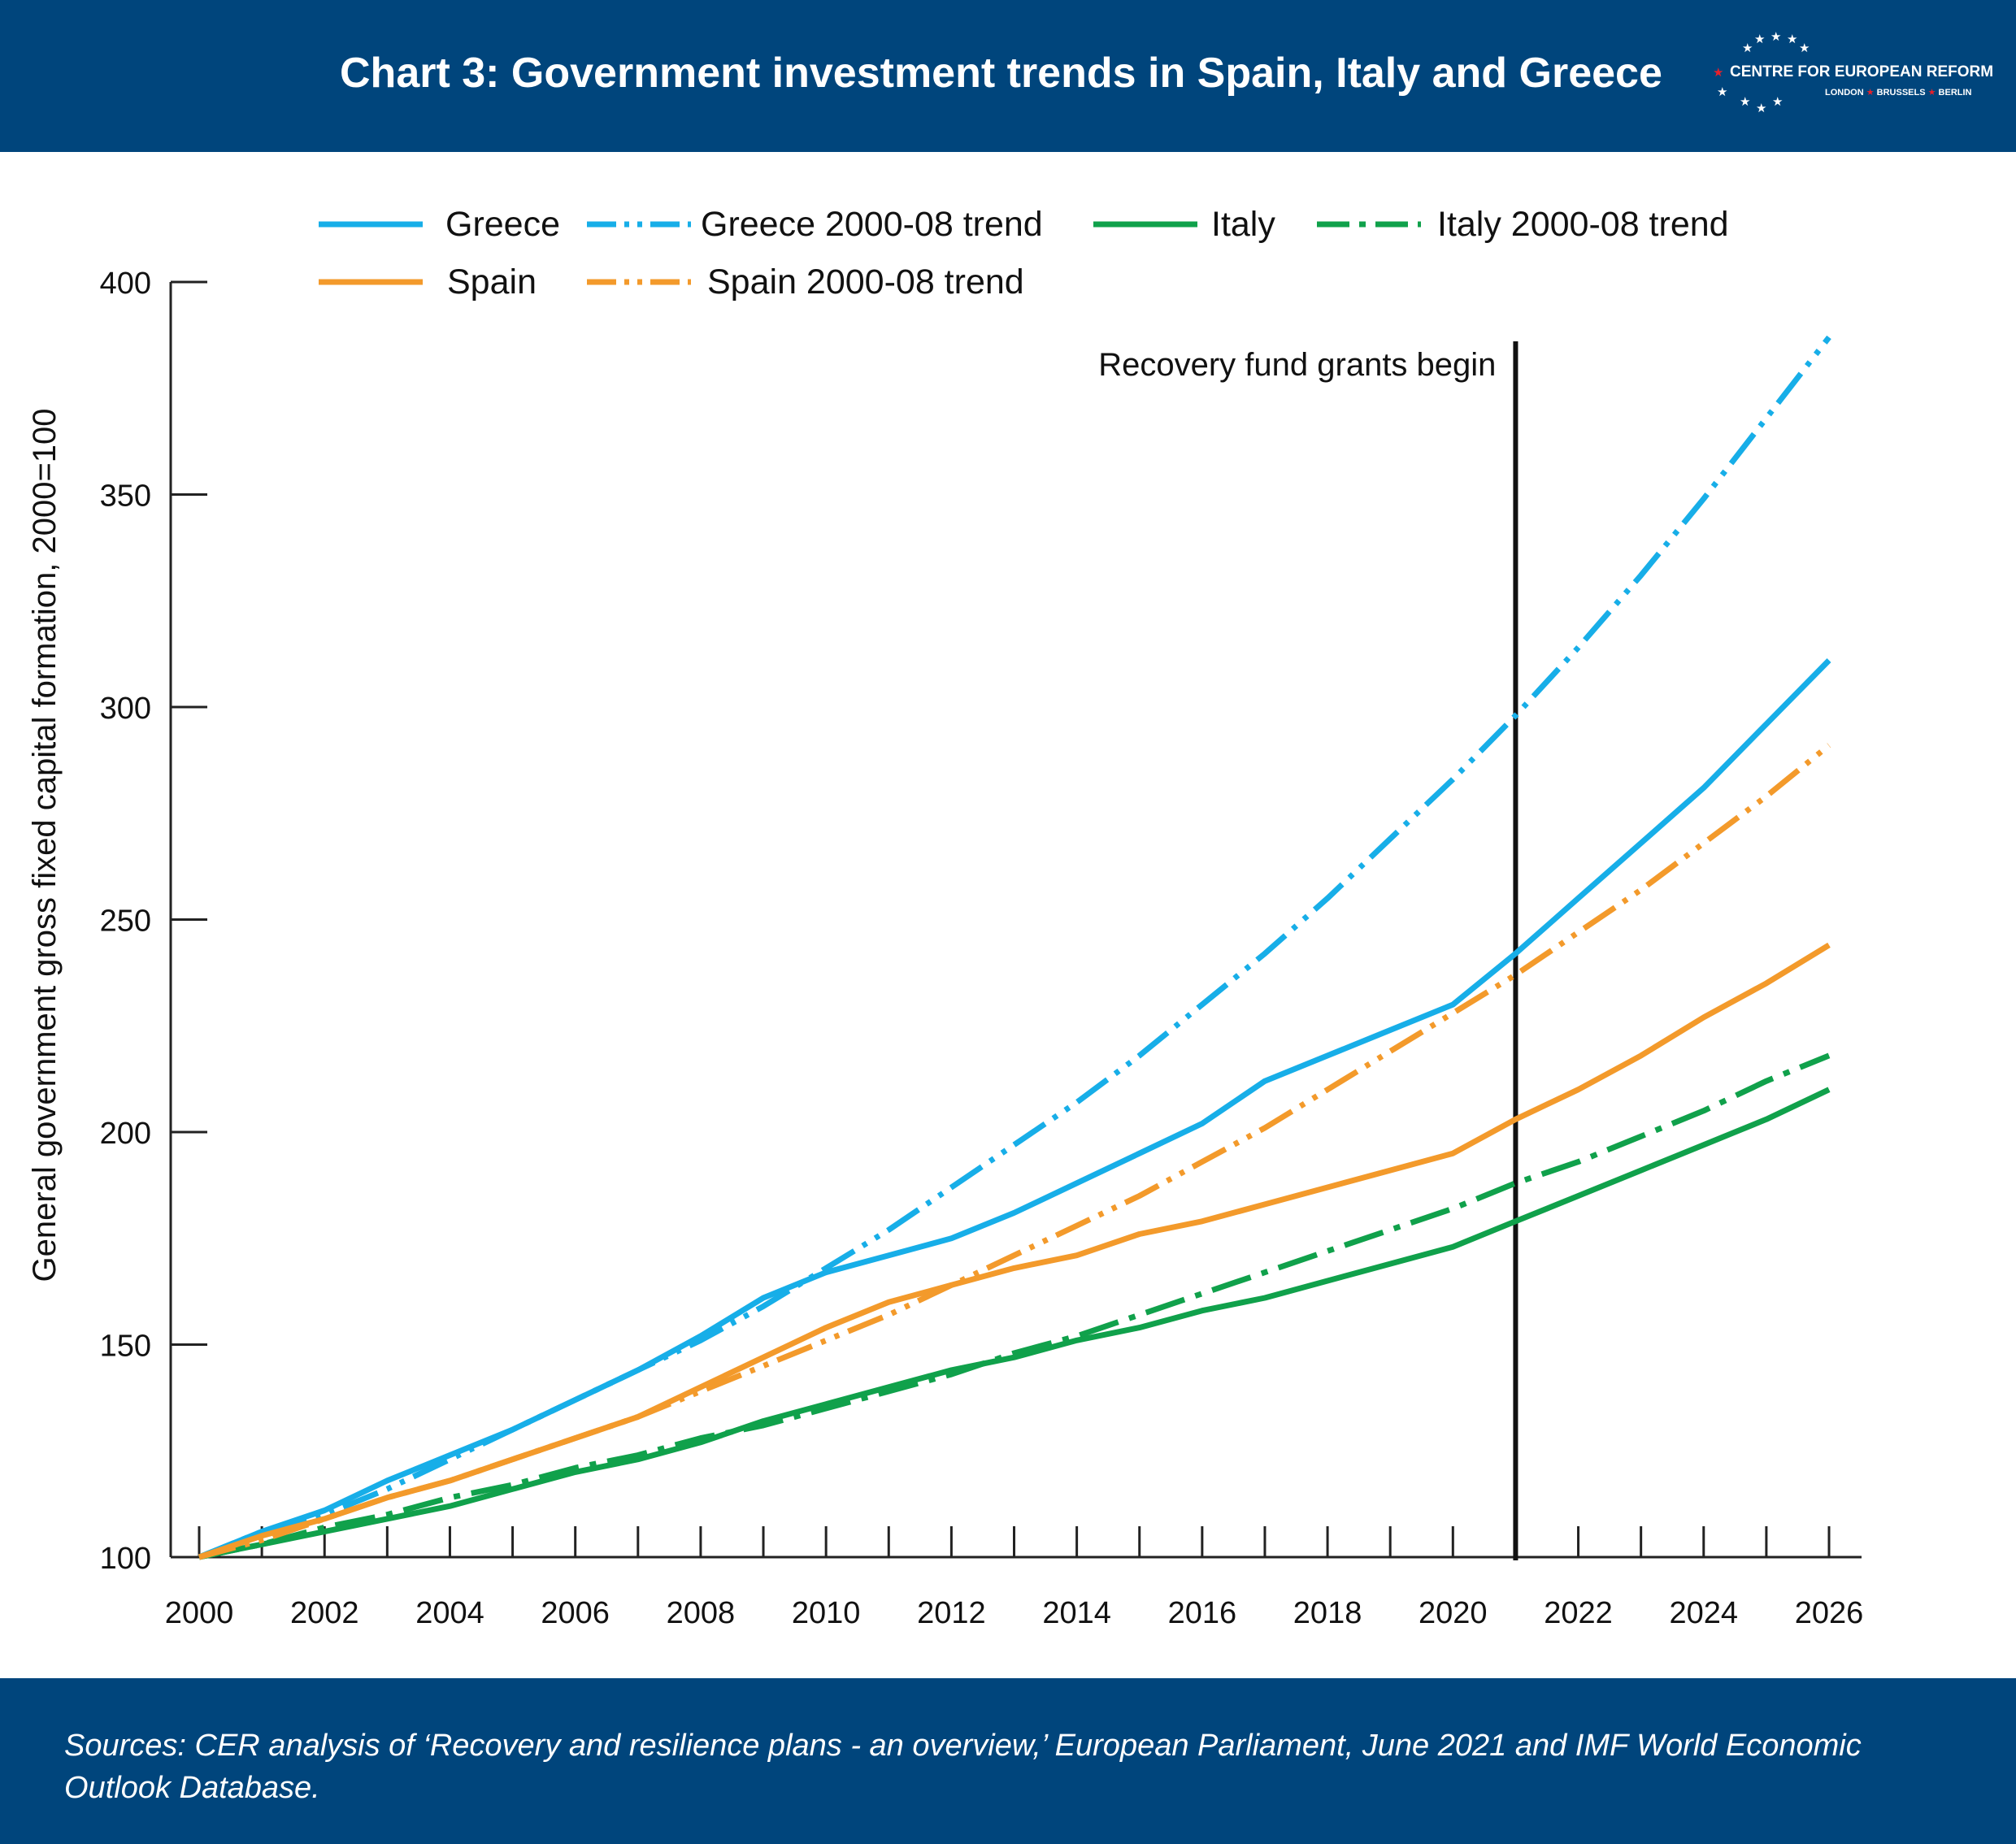 Image resolution: width=2016 pixels, height=1844 pixels. Describe the element at coordinates (575, 1613) in the screenshot. I see `x-tick-label: 2006` at that location.